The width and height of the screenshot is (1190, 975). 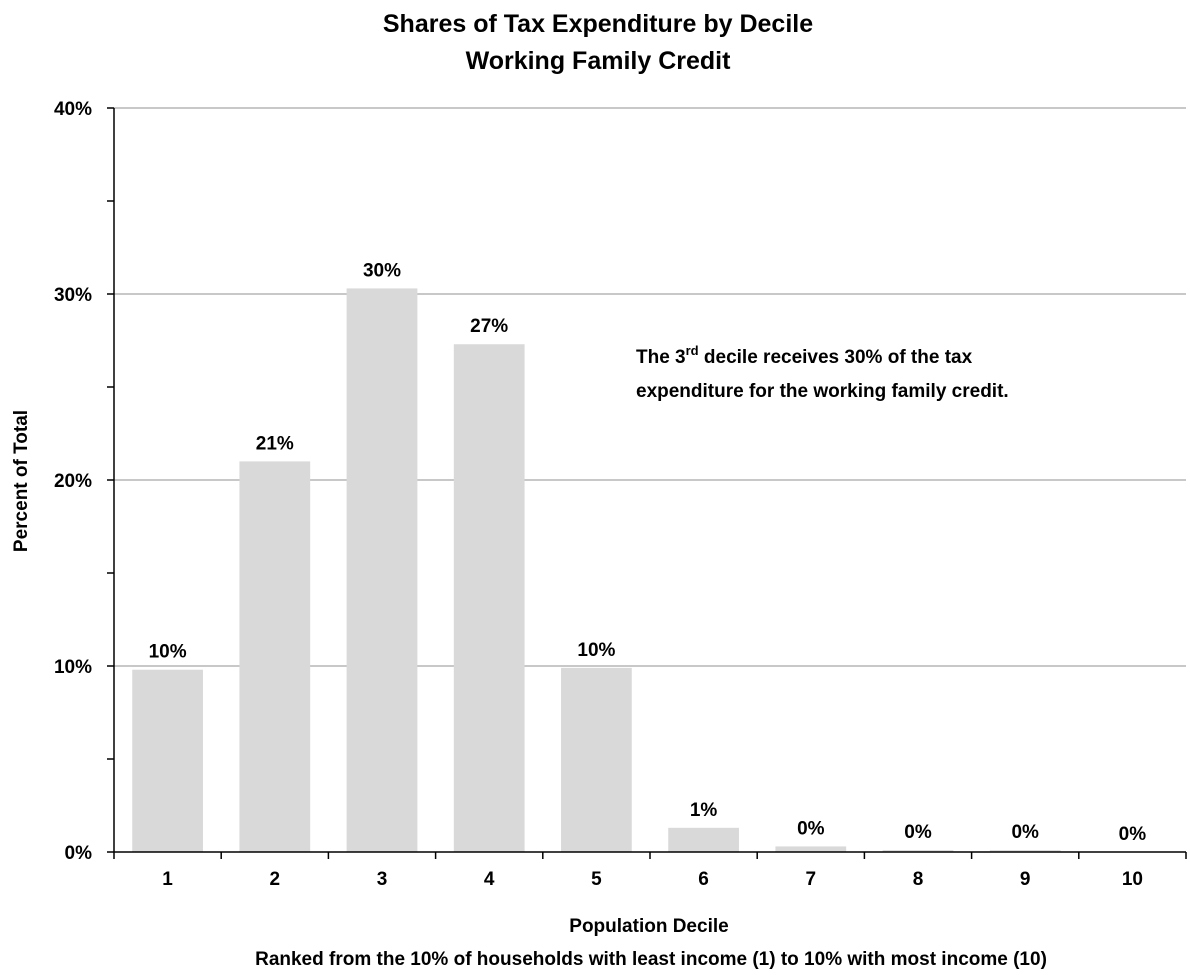 I want to click on annotation-pre: The 3, so click(x=661, y=357).